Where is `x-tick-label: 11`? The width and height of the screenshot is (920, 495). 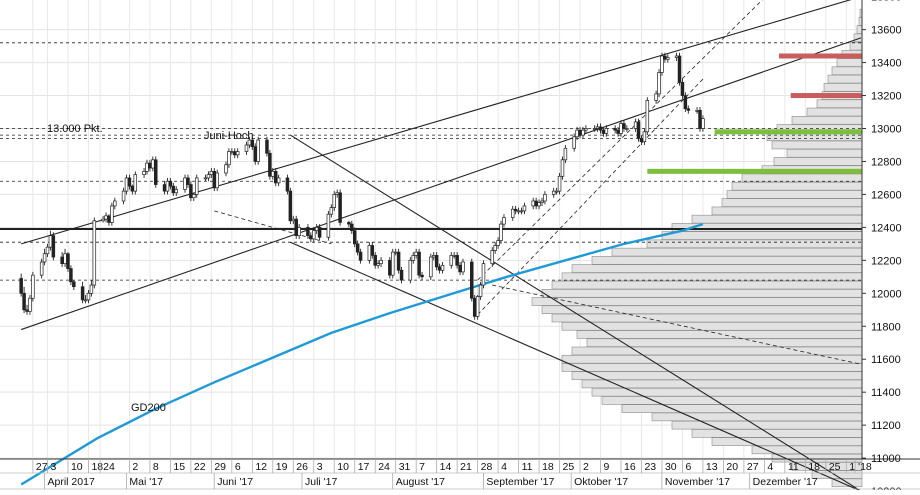
x-tick-label: 11 is located at coordinates (527, 467).